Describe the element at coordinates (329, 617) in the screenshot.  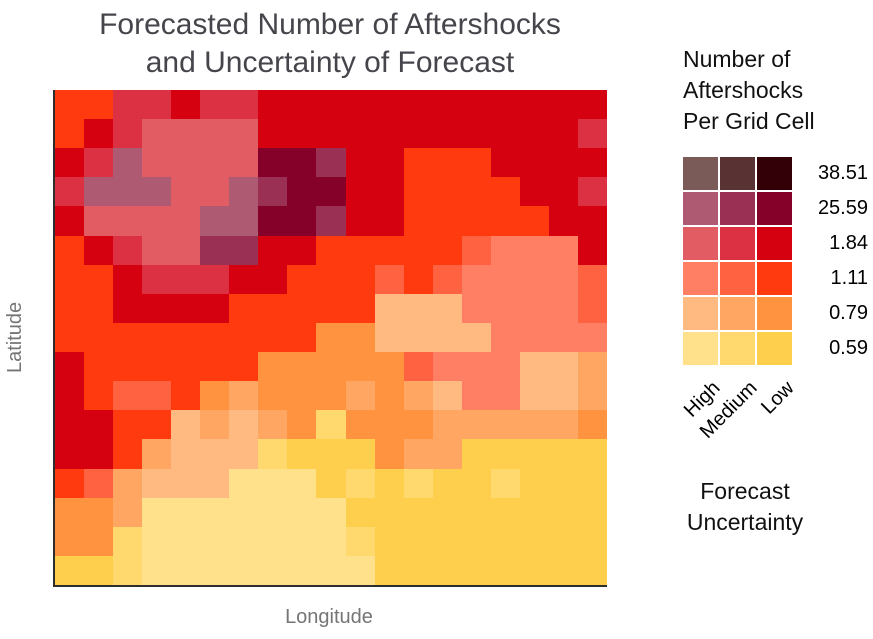
I see `x-axis-label: Longitude` at that location.